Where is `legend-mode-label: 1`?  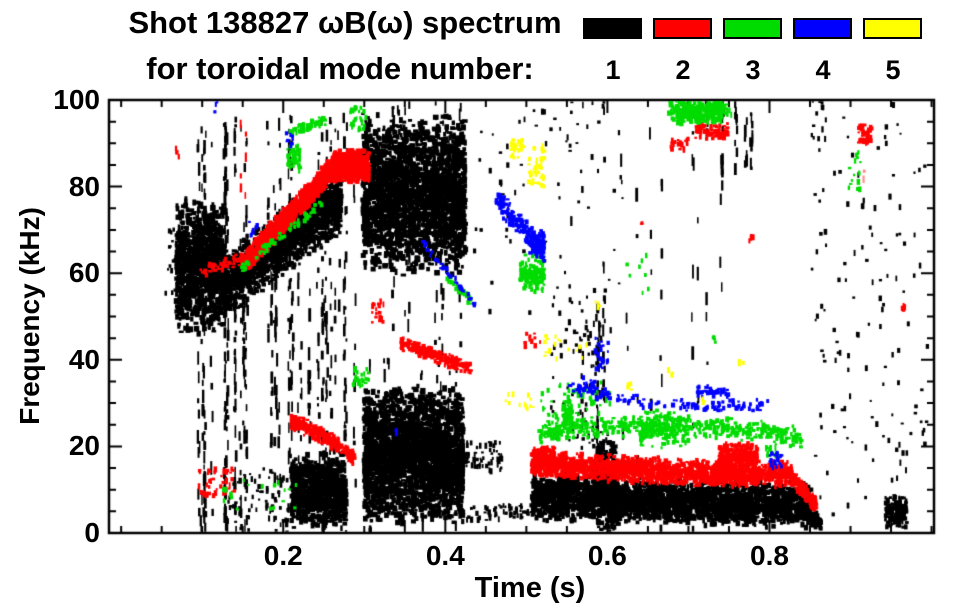
legend-mode-label: 1 is located at coordinates (613, 70).